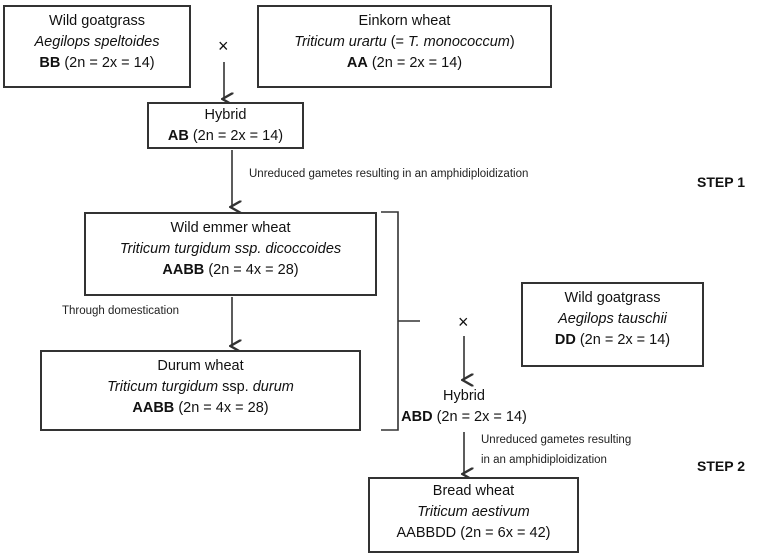  I want to click on step-label: STEP 1, so click(721, 182).